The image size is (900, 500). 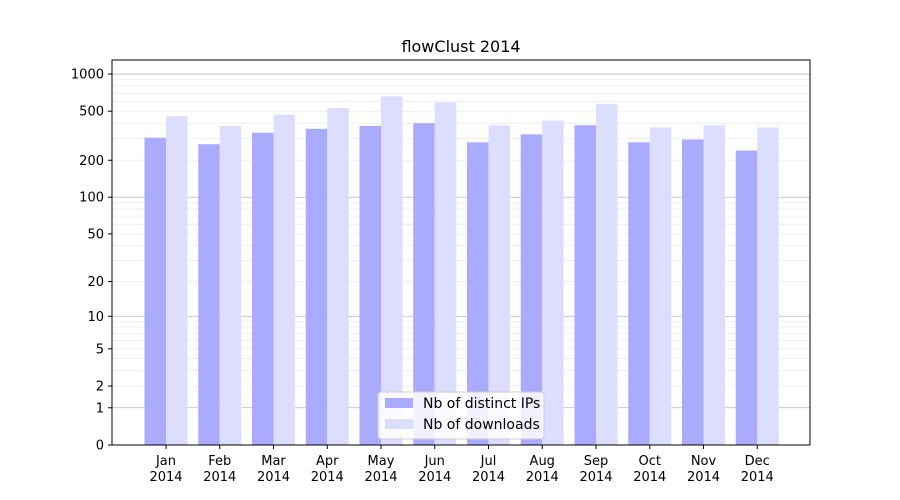 What do you see at coordinates (488, 461) in the screenshot?
I see `x-tick-label-line: Jul` at bounding box center [488, 461].